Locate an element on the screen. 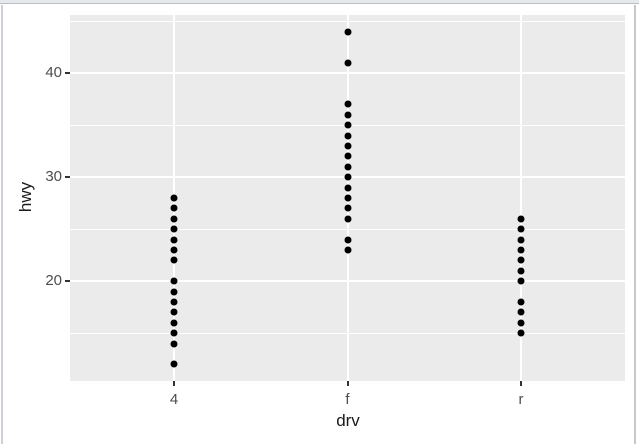 The height and width of the screenshot is (444, 639). y-axis-tick-label: 20 is located at coordinates (53, 281).